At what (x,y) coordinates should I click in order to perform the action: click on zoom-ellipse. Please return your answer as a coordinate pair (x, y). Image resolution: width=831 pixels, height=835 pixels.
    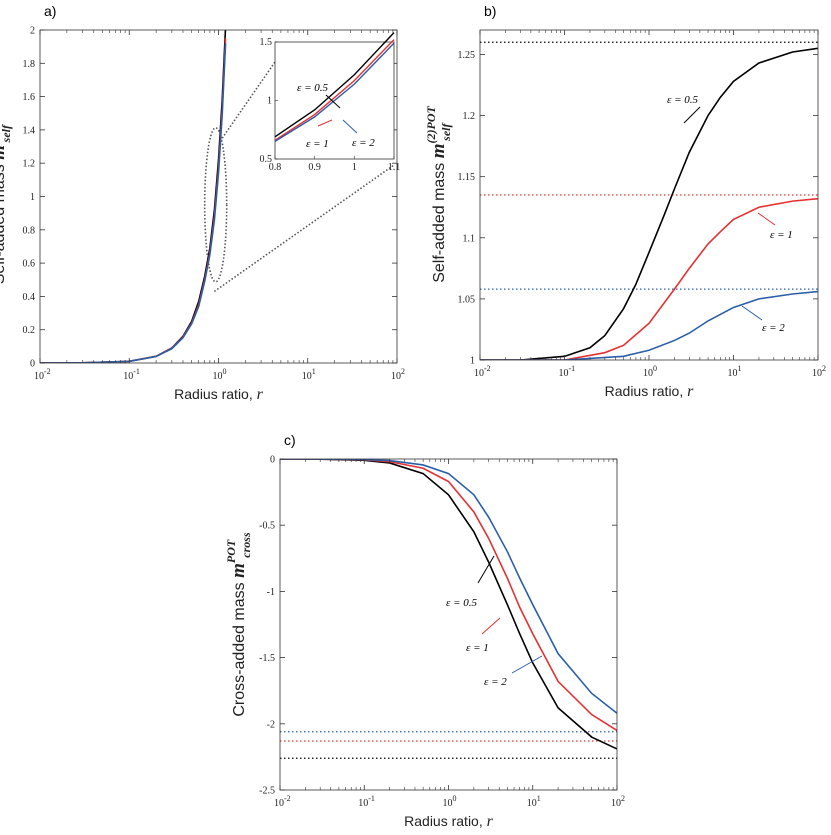
    Looking at the image, I should click on (215, 205).